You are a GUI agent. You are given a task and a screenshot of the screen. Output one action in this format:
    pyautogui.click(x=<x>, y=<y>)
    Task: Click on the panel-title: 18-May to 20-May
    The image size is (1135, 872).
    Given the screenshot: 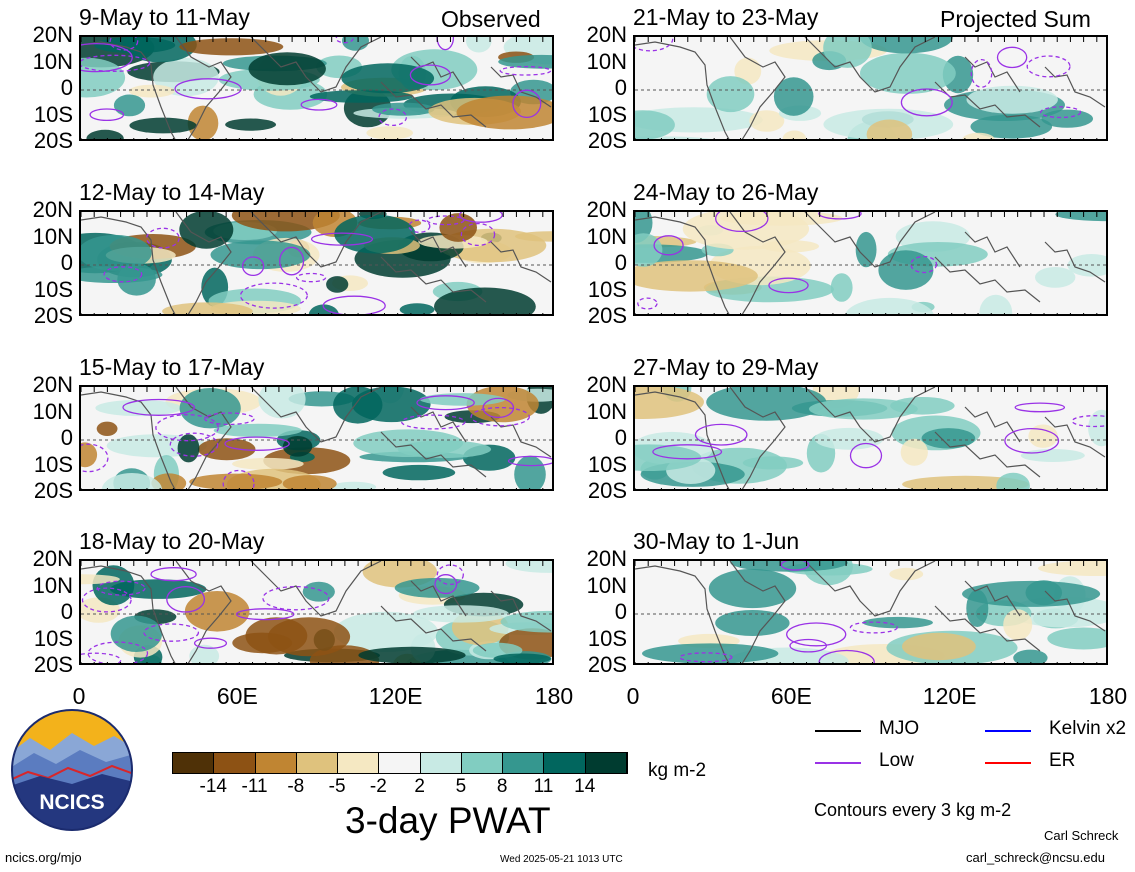 What is the action you would take?
    pyautogui.click(x=172, y=541)
    